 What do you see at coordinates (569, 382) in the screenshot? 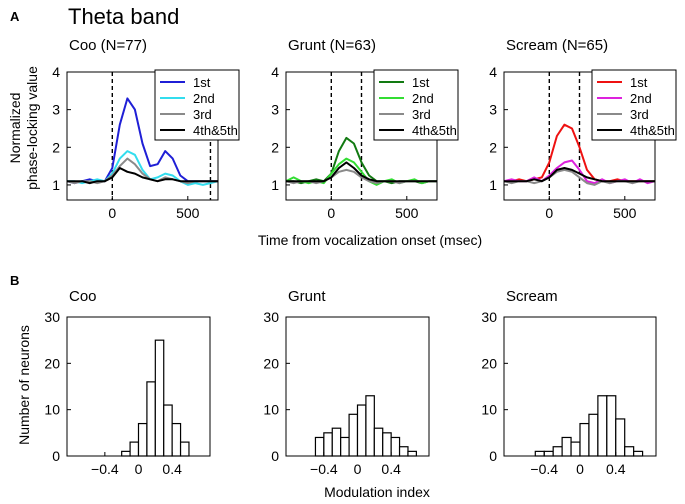
I see `histogram-3: Scream 0 10 20 30 −0.4 0 0.4` at bounding box center [569, 382].